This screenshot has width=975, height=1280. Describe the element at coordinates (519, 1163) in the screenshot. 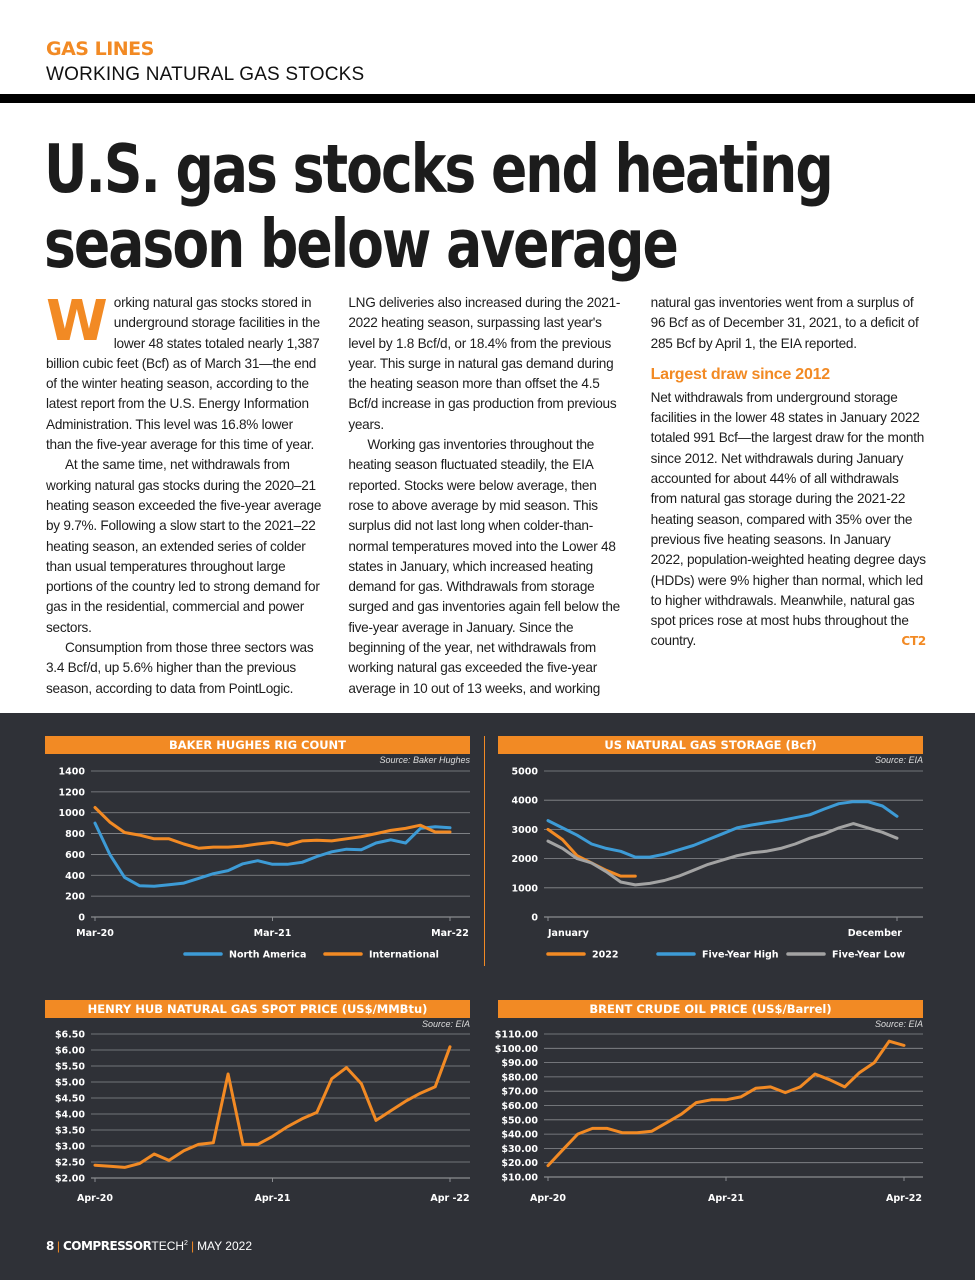

I see `y-tick-label: $20.00` at that location.